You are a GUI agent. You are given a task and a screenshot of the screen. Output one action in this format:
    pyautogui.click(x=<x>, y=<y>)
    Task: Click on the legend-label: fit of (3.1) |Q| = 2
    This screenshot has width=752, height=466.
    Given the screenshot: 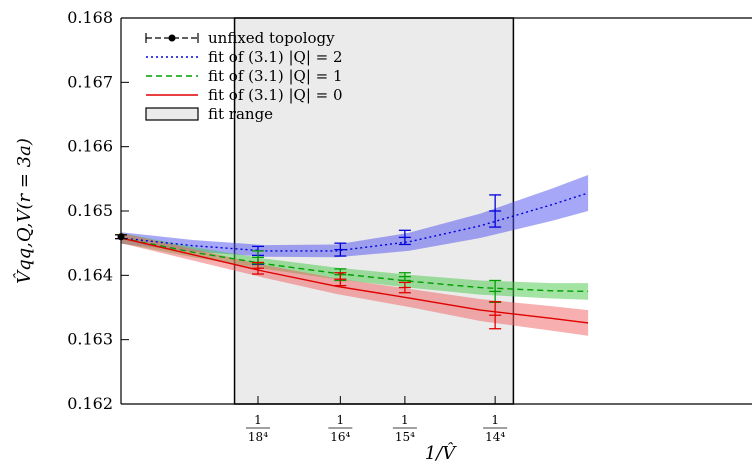 What is the action you would take?
    pyautogui.click(x=275, y=57)
    